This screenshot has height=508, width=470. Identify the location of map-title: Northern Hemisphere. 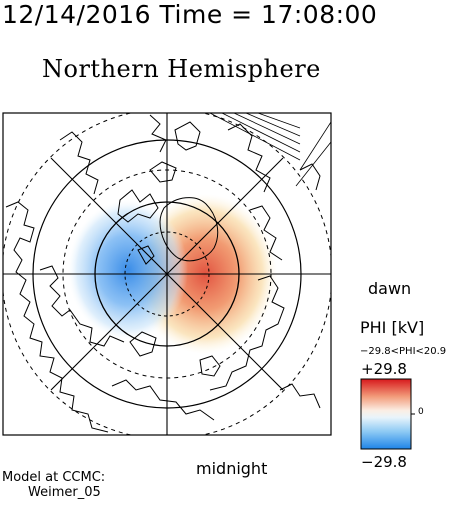
(181, 69).